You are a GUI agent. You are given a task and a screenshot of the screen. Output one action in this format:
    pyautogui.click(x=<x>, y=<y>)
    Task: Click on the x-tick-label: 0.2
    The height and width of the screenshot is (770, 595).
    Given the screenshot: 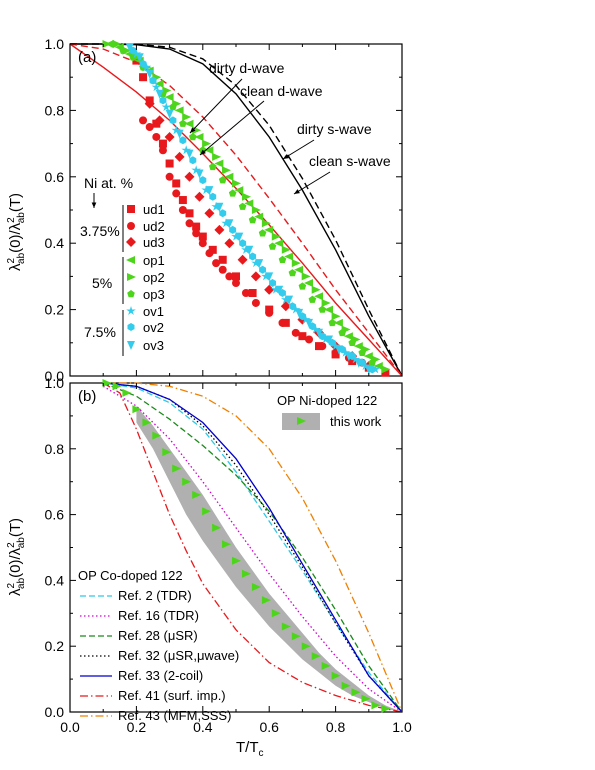 What is the action you would take?
    pyautogui.click(x=137, y=727)
    